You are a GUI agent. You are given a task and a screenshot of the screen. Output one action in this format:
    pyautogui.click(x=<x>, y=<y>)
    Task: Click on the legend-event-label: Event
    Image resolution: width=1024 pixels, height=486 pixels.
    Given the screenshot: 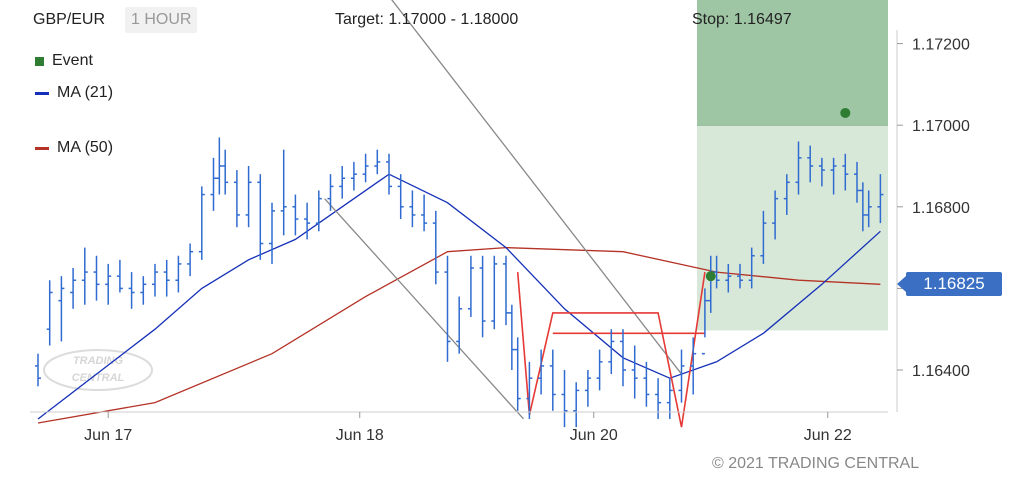 What is the action you would take?
    pyautogui.click(x=72, y=60)
    